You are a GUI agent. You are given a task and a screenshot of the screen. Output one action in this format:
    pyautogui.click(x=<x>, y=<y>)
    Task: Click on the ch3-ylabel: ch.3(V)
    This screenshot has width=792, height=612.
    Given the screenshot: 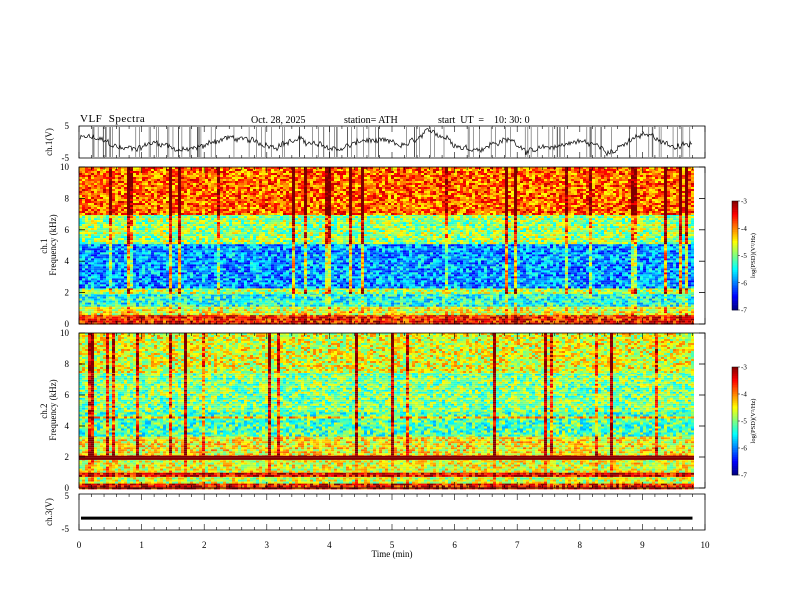 What is the action you would take?
    pyautogui.click(x=49, y=512)
    